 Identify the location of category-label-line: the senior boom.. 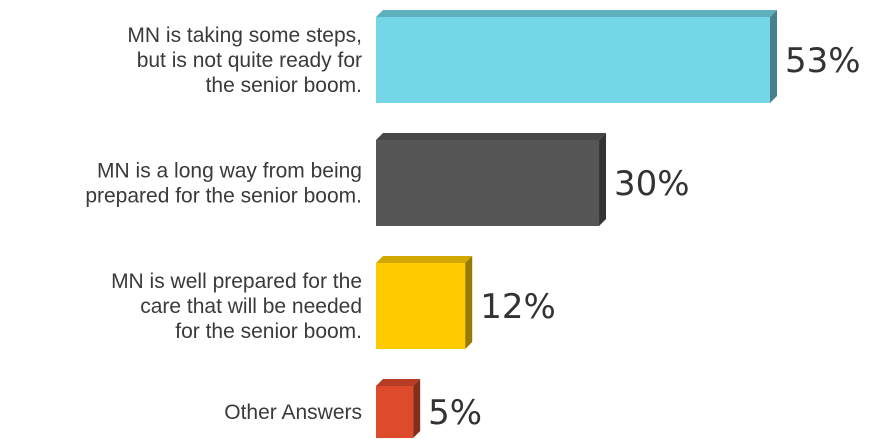
(284, 85).